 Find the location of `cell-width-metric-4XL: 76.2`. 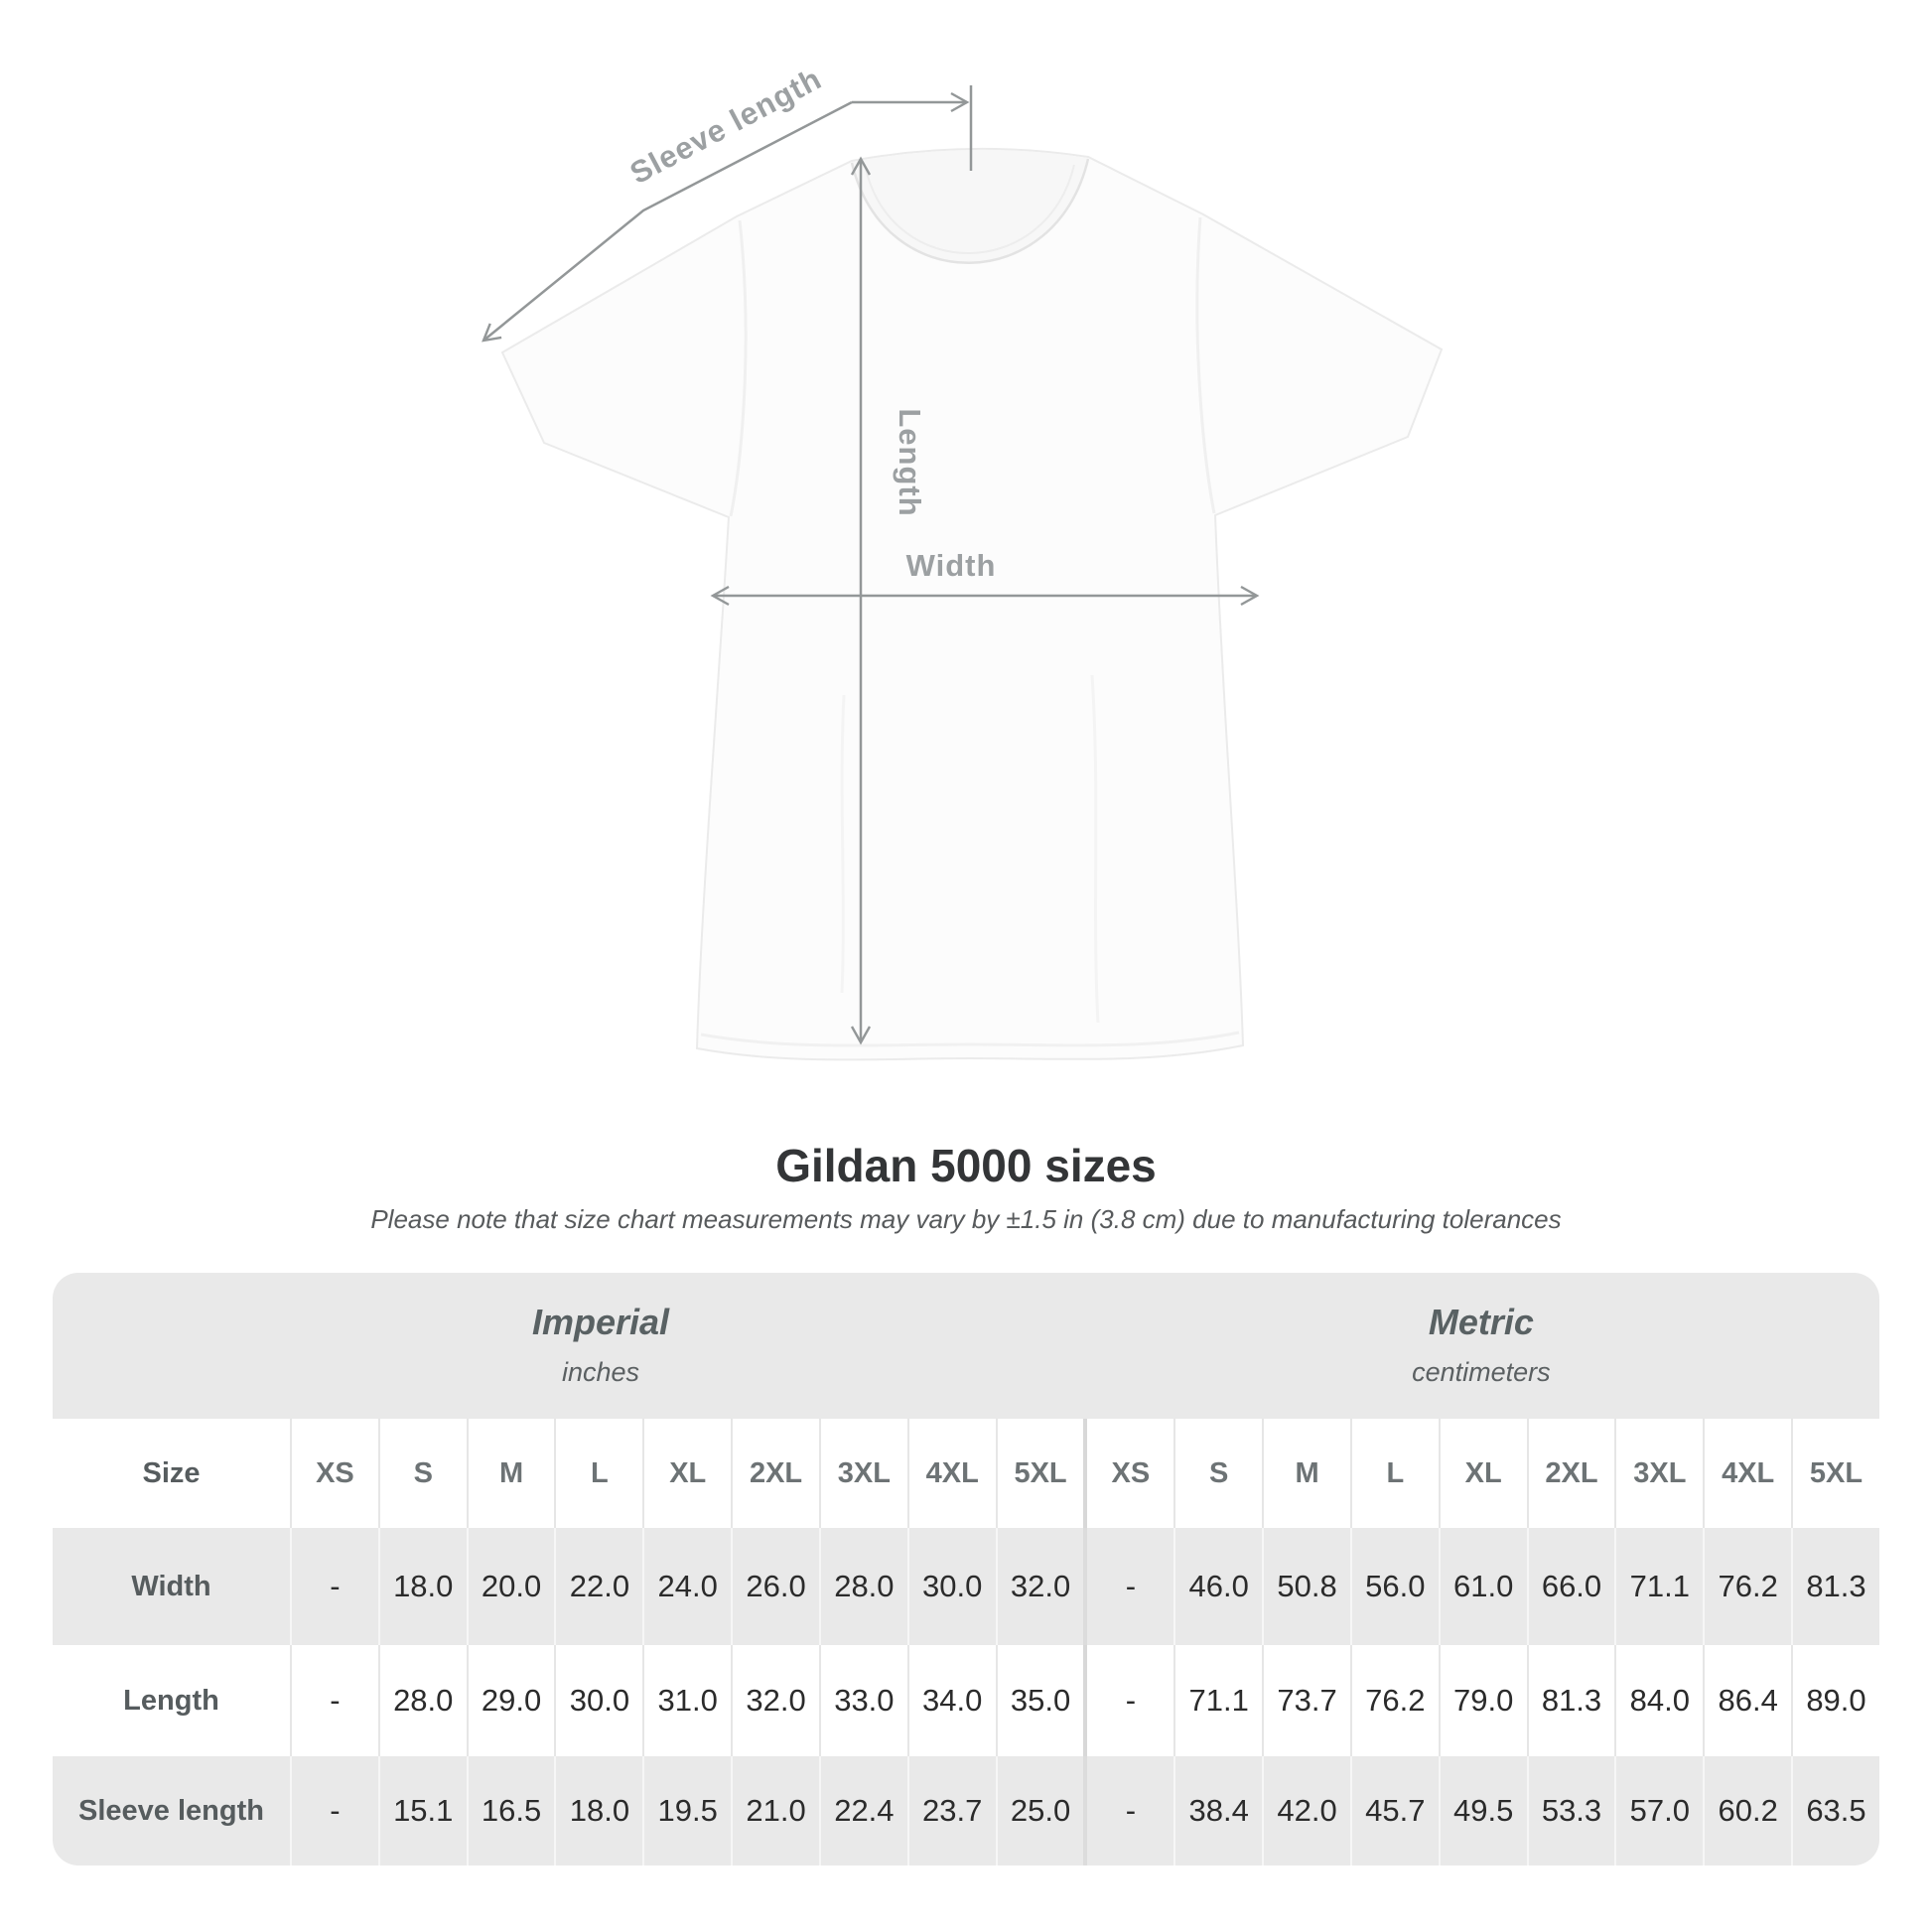

cell-width-metric-4XL: 76.2 is located at coordinates (1747, 1587).